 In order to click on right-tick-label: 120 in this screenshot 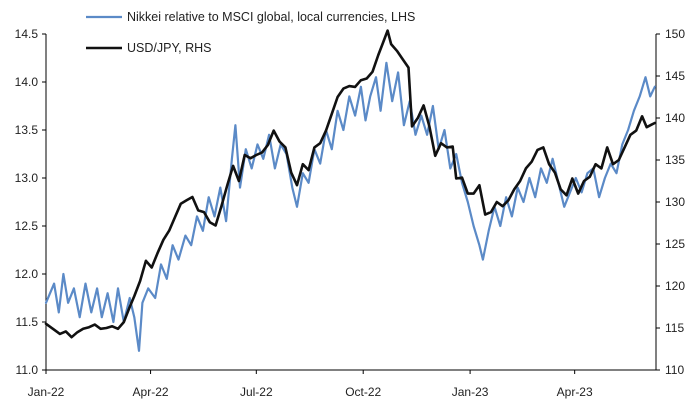, I will do `click(675, 286)`.